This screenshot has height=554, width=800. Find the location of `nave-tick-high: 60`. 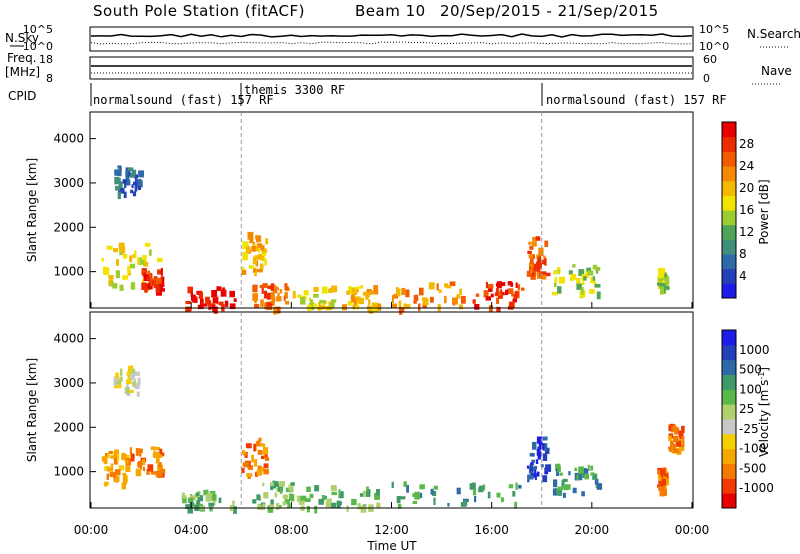

nave-tick-high: 60 is located at coordinates (710, 59).